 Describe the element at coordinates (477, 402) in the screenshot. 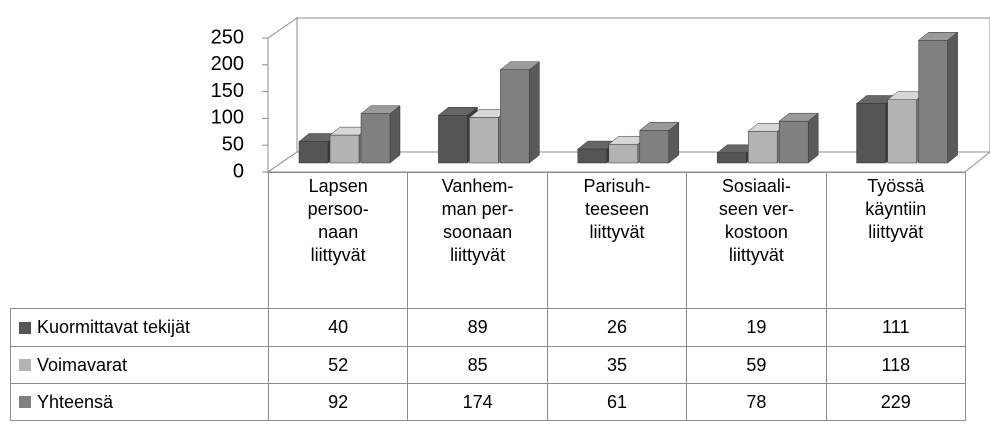

I see `table-value: 174` at that location.